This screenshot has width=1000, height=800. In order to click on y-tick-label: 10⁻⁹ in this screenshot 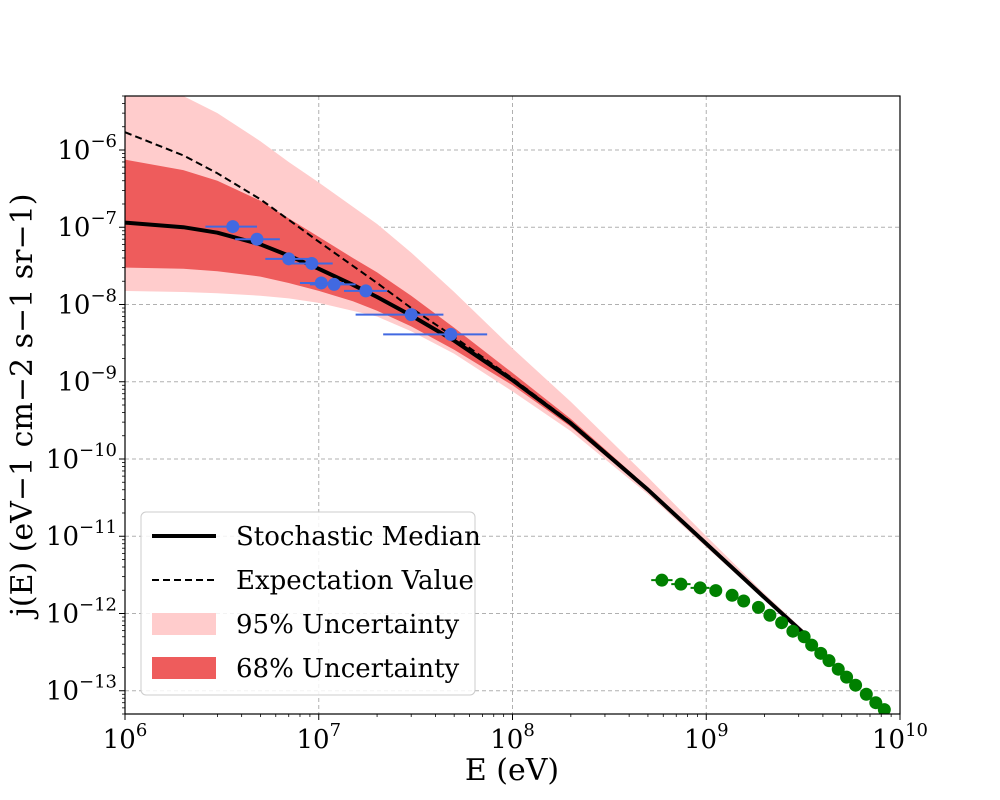, I will do `click(87, 380)`.